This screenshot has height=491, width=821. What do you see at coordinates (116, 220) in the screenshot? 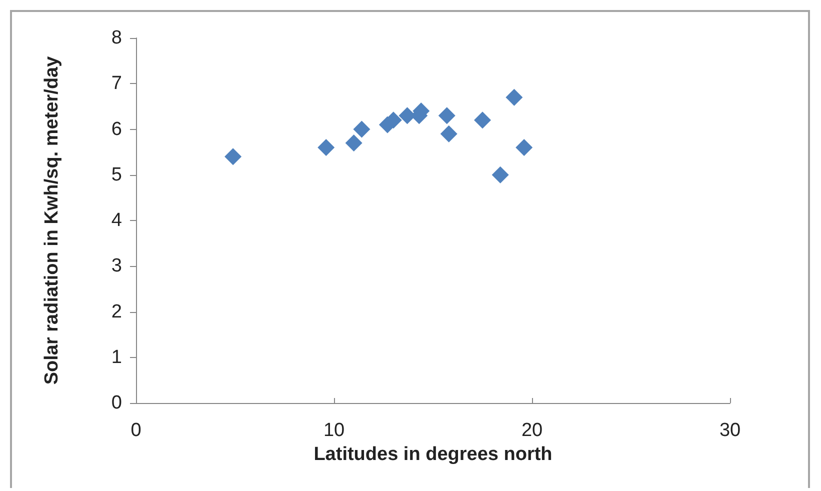
I see `y-tick-label: 4` at bounding box center [116, 220].